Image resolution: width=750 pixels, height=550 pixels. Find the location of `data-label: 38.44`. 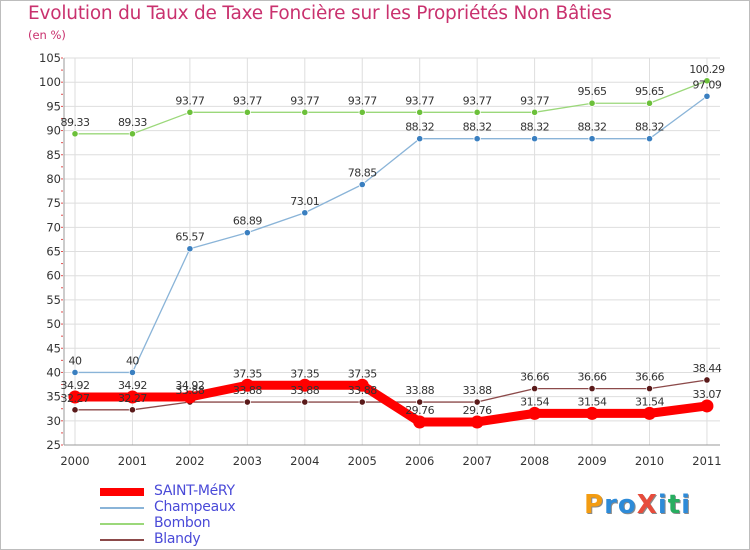

data-label: 38.44 is located at coordinates (706, 368).